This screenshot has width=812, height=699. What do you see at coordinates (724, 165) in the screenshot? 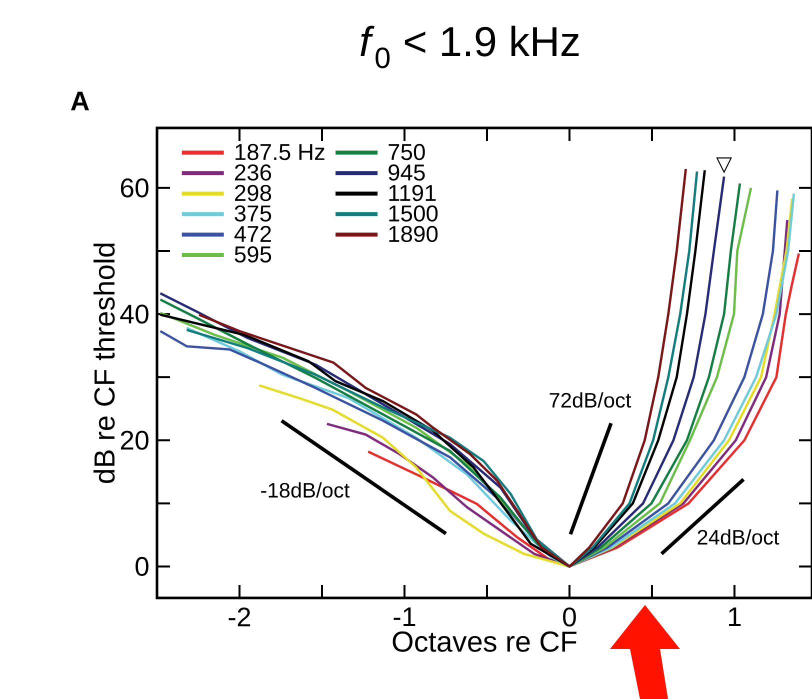
I see `annotation: ▽` at bounding box center [724, 165].